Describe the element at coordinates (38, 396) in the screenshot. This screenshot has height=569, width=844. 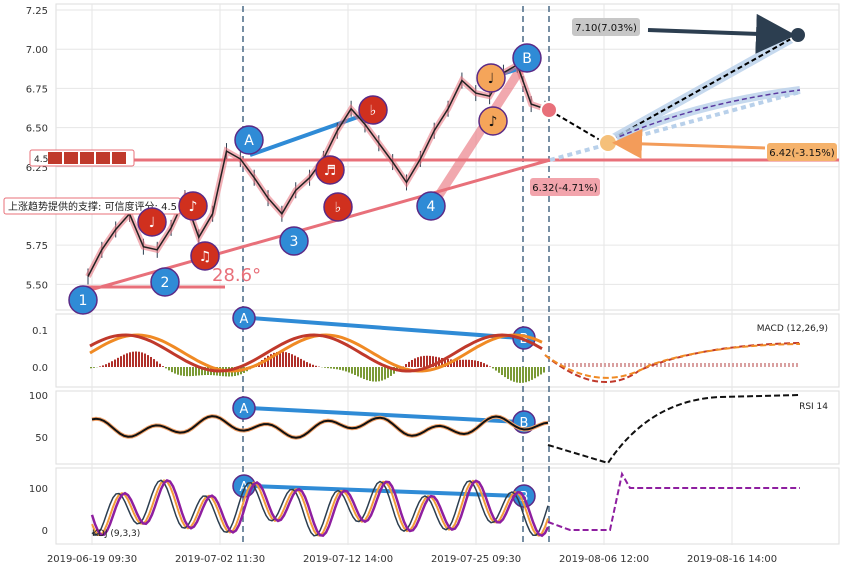
I see `rsi-tick: 100` at that location.